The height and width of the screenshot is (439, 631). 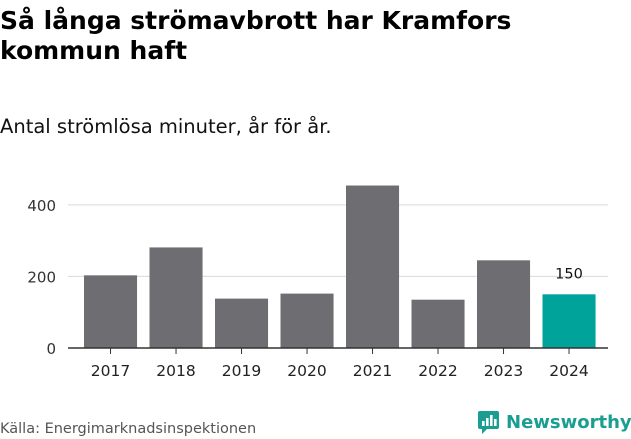 What do you see at coordinates (242, 323) in the screenshot?
I see `bar-2019` at bounding box center [242, 323].